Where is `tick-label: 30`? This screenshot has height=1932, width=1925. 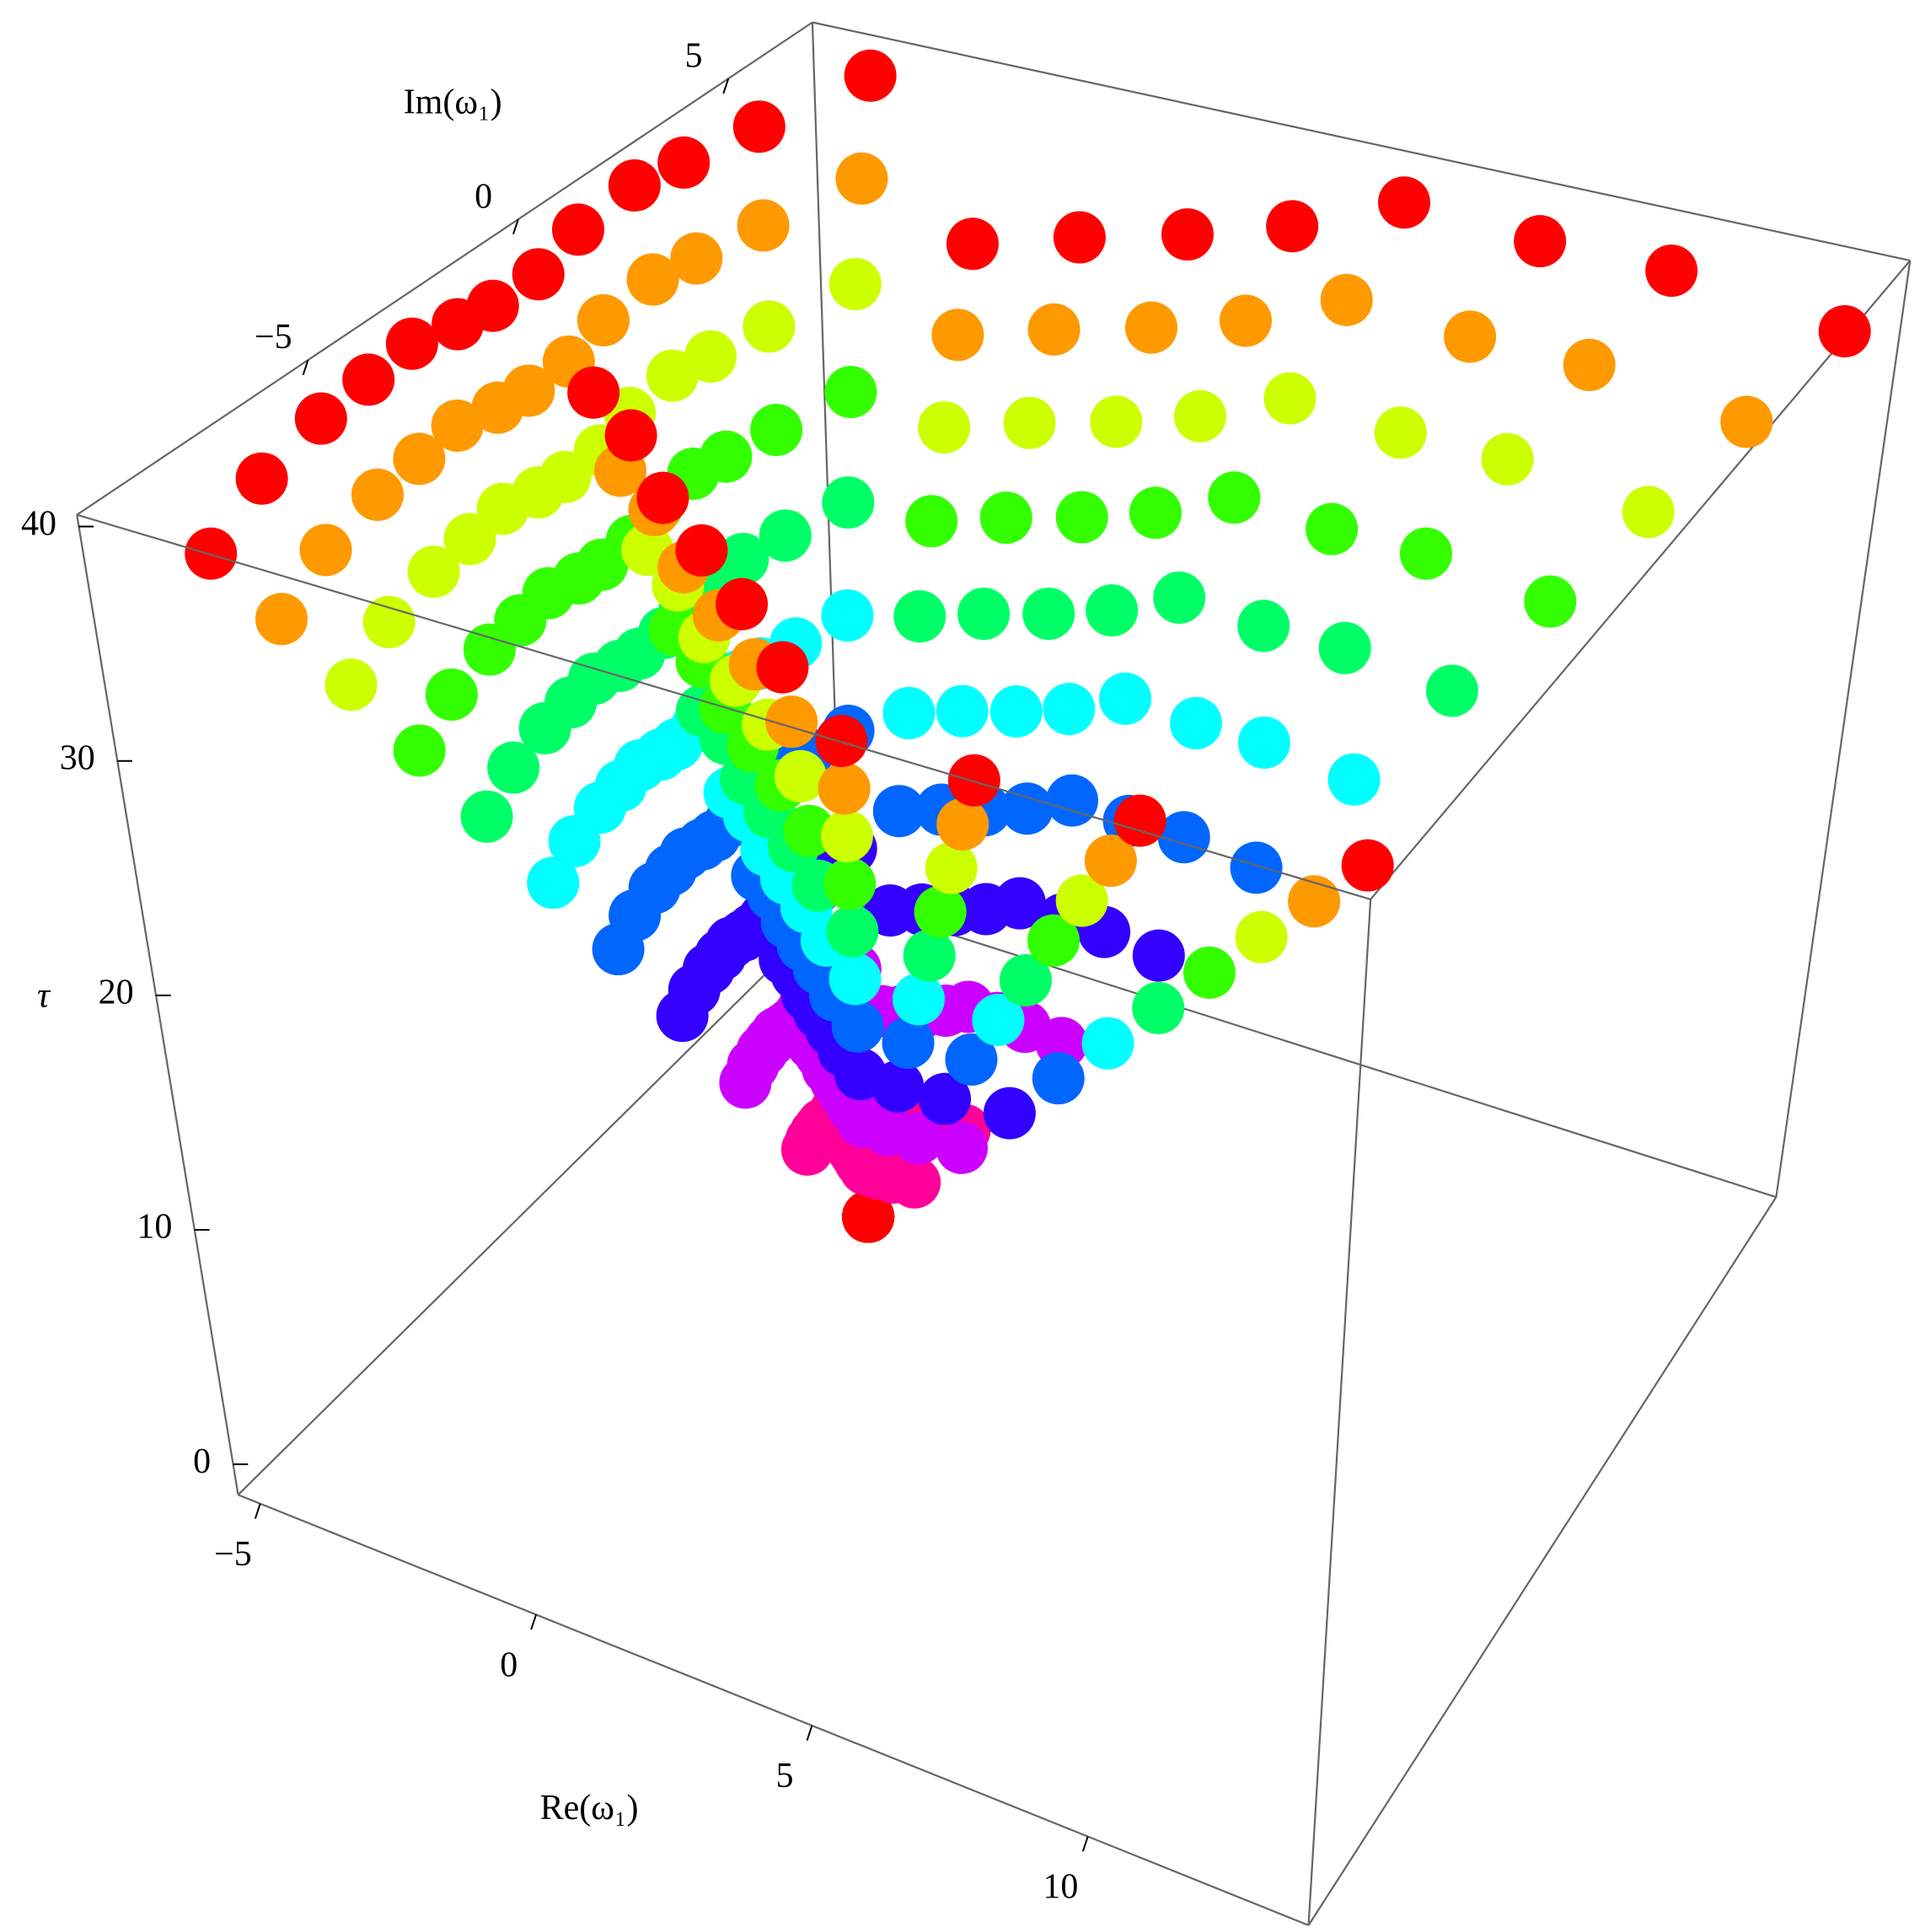 tick-label: 30 is located at coordinates (77, 757).